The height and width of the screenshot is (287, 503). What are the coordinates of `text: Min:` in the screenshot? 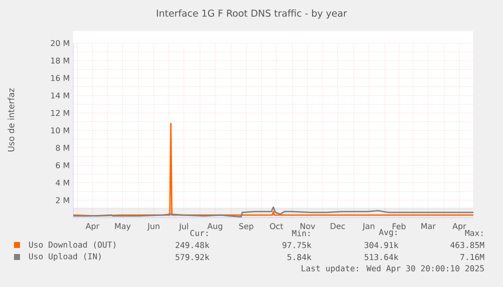 It's located at (301, 233).